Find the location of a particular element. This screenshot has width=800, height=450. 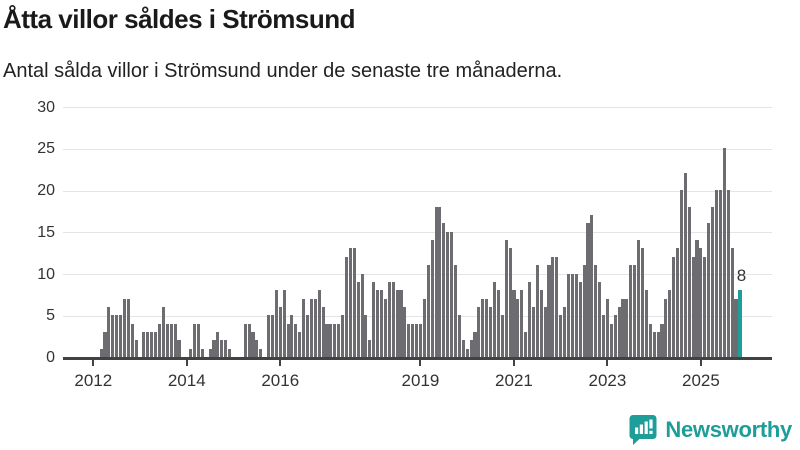

y-axis-tick-label: 0 is located at coordinates (50, 357).